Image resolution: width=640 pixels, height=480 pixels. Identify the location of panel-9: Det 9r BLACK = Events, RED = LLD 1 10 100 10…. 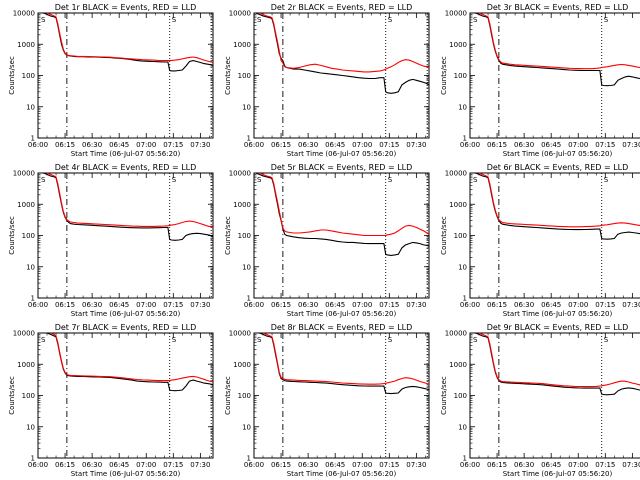
(540, 400).